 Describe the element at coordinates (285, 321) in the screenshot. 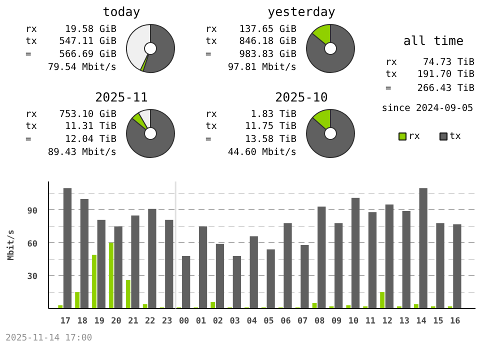

I see `x-tick-label: 06` at that location.